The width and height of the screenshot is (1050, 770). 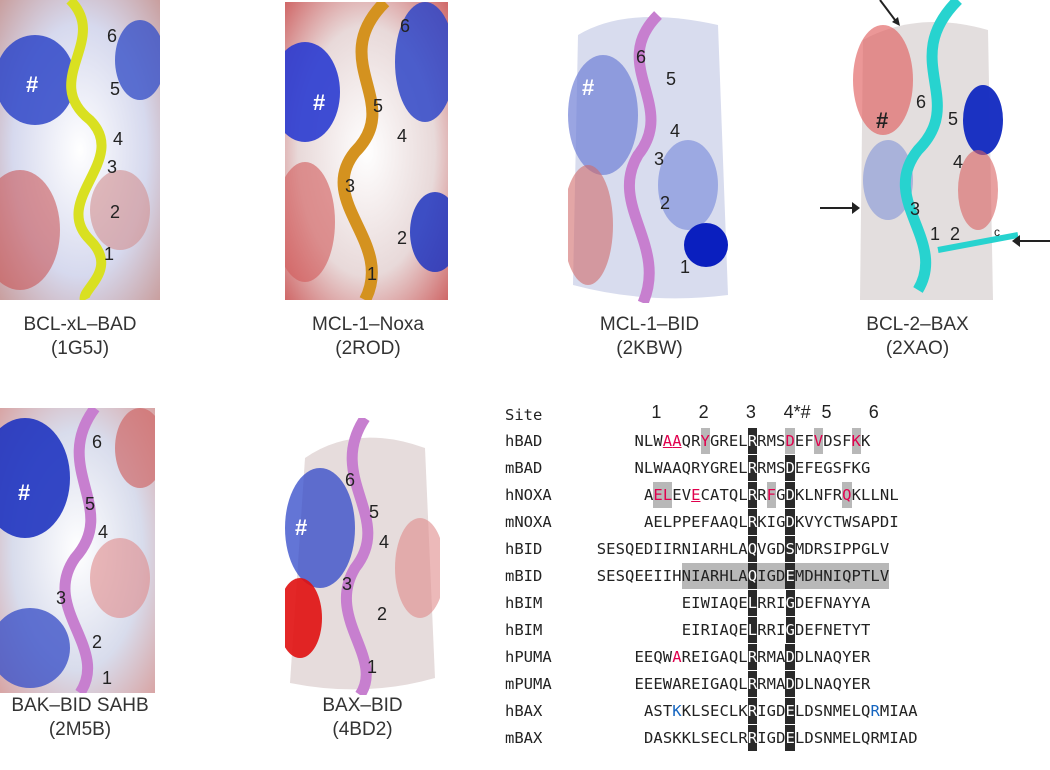 What do you see at coordinates (368, 336) in the screenshot?
I see `caption-mcl1-noxa: MCL-1–Noxa (2ROD)` at bounding box center [368, 336].